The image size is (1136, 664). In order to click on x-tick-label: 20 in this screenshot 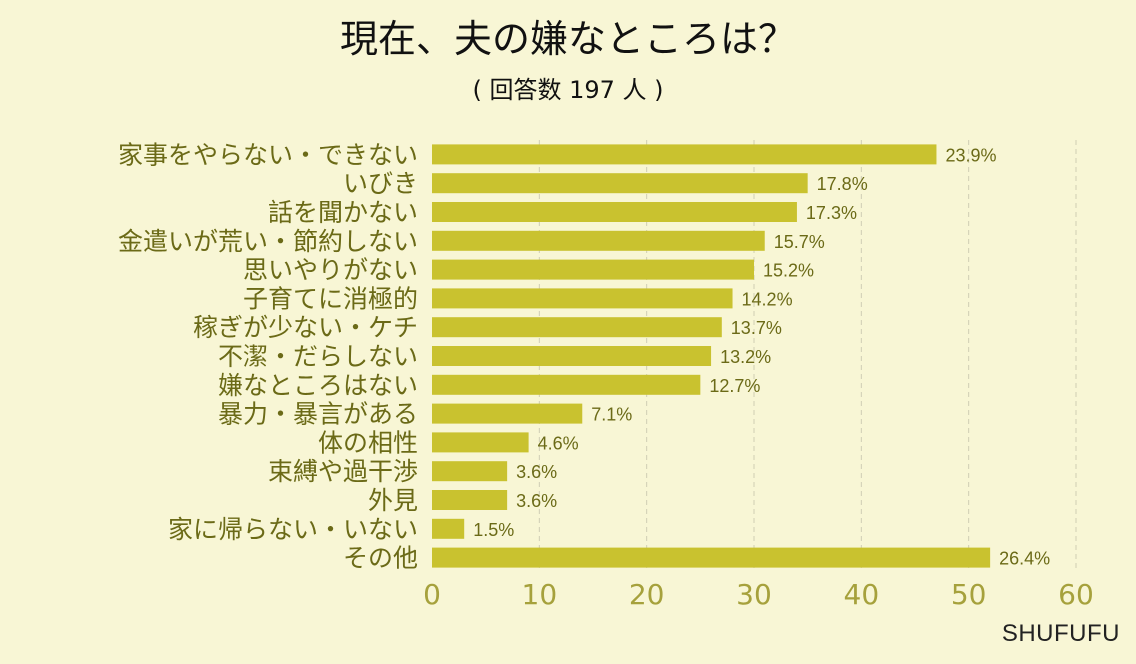, I will do `click(647, 594)`.